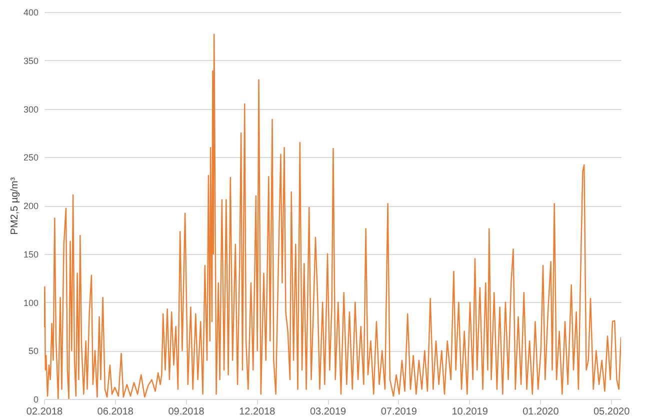 The height and width of the screenshot is (420, 650). Describe the element at coordinates (35, 399) in the screenshot. I see `y-tick-label: 0` at that location.